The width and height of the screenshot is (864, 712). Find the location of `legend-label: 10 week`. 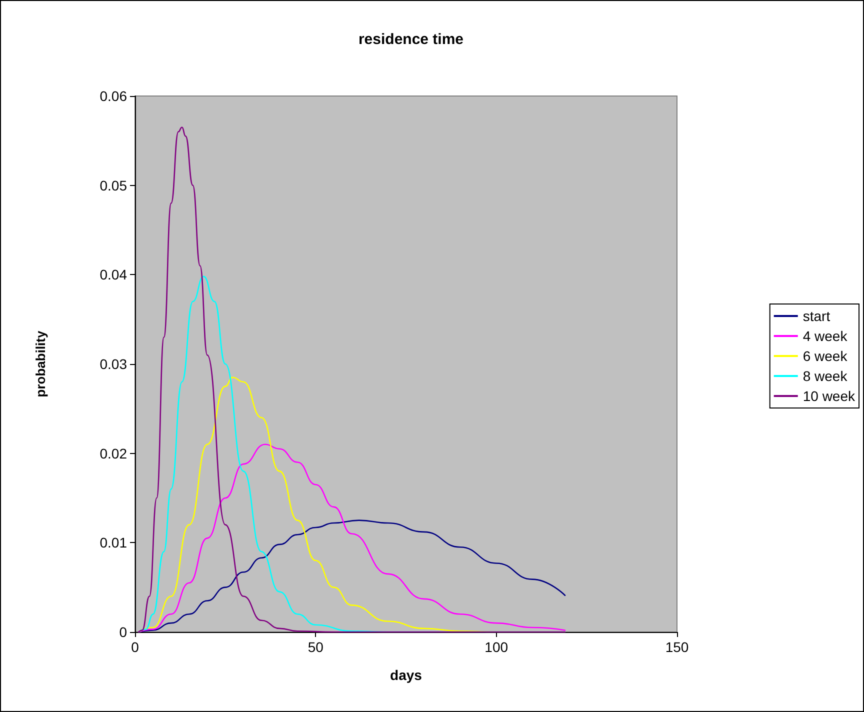

legend-label: 10 week is located at coordinates (829, 396).